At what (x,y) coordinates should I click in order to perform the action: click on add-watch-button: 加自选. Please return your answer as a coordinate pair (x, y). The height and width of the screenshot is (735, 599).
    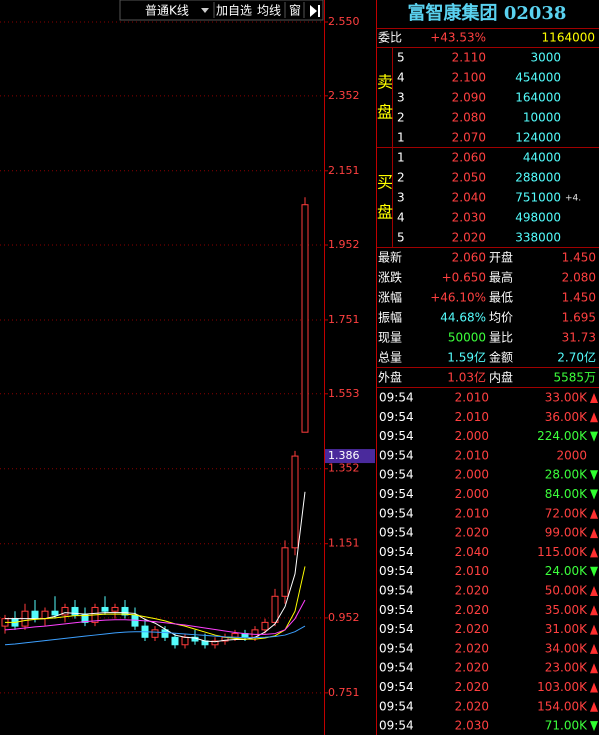
    Looking at the image, I should click on (234, 11).